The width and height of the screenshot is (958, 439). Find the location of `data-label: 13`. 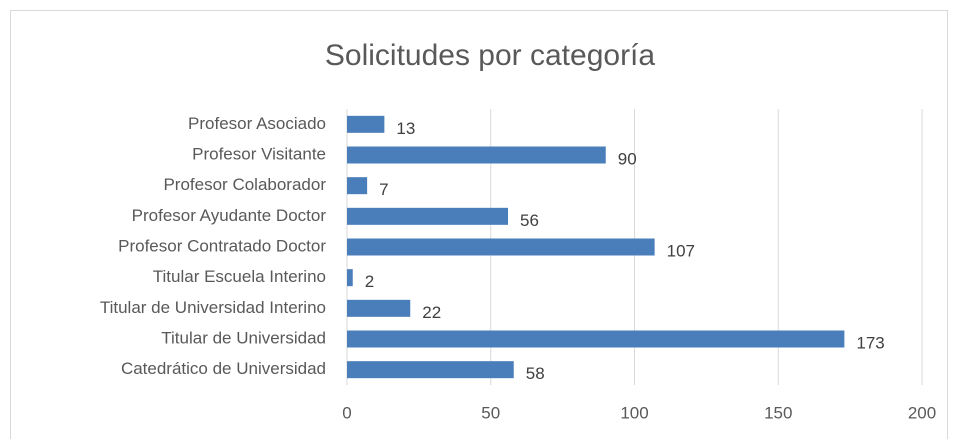

data-label: 13 is located at coordinates (405, 128).